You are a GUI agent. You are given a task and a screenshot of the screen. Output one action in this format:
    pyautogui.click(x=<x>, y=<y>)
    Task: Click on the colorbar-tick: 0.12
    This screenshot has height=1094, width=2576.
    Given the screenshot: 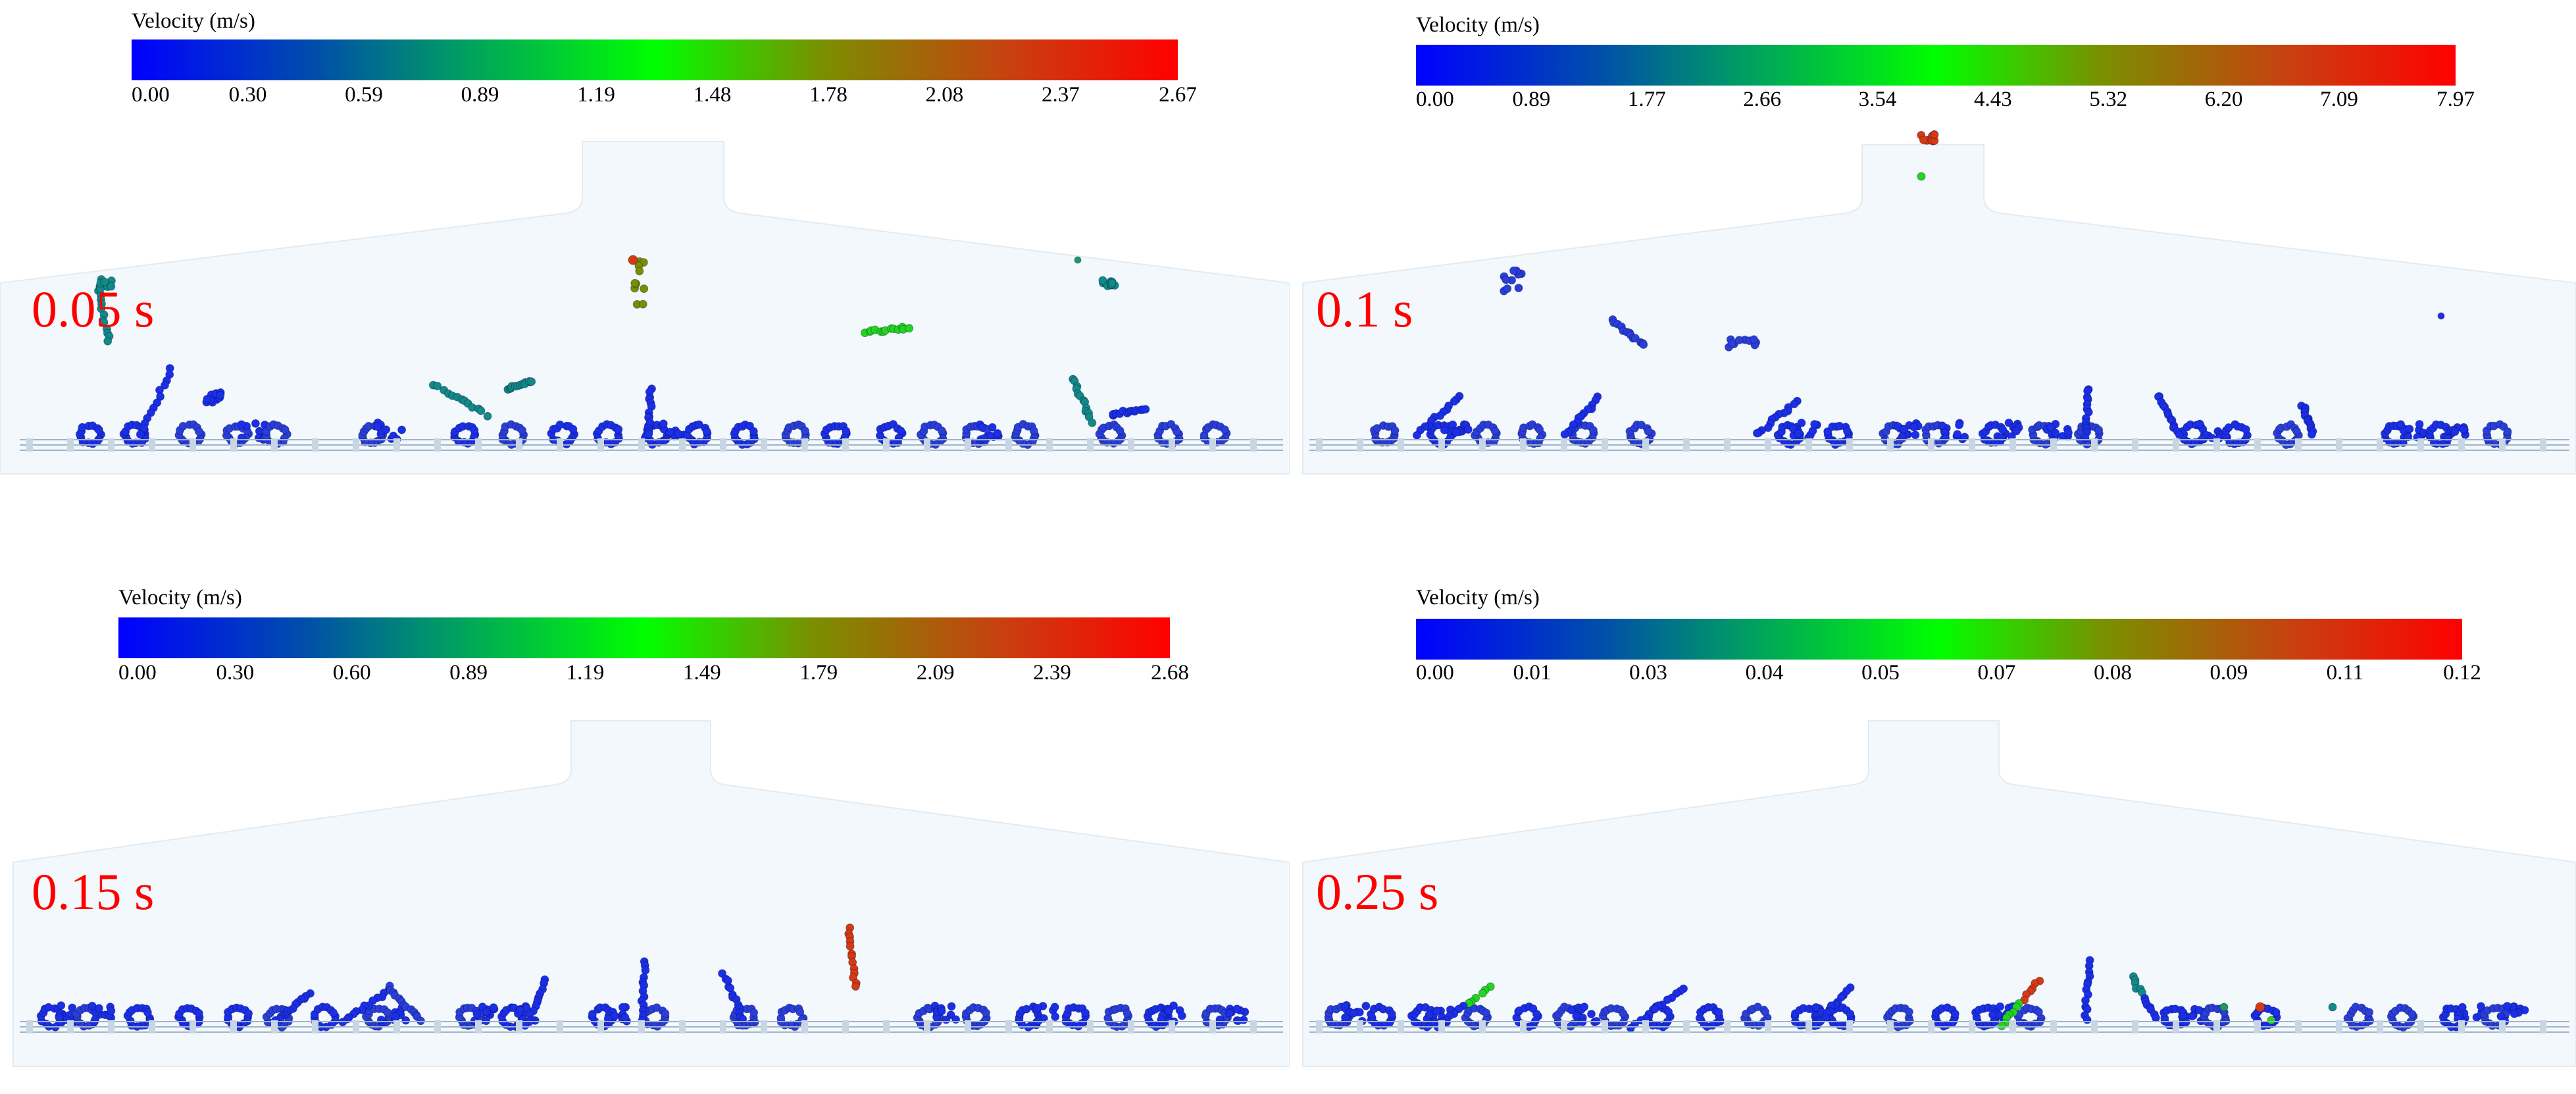 What is the action you would take?
    pyautogui.click(x=2462, y=673)
    